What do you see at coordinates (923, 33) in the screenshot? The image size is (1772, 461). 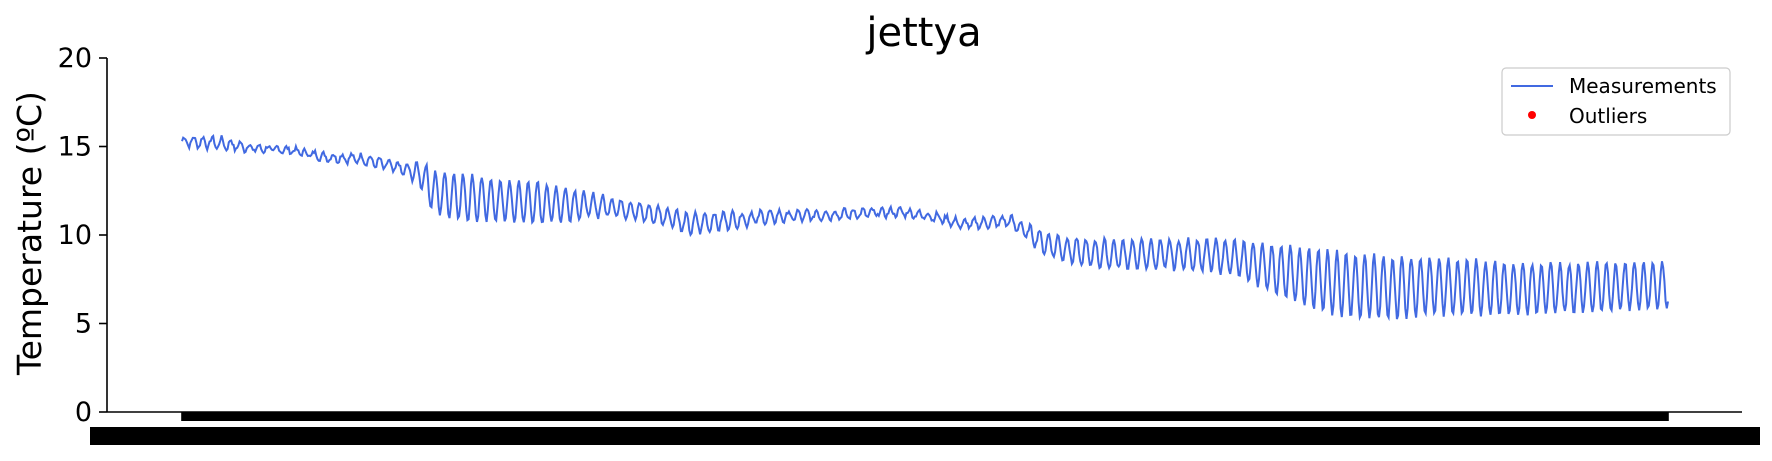 I see `chart-title: jettya` at bounding box center [923, 33].